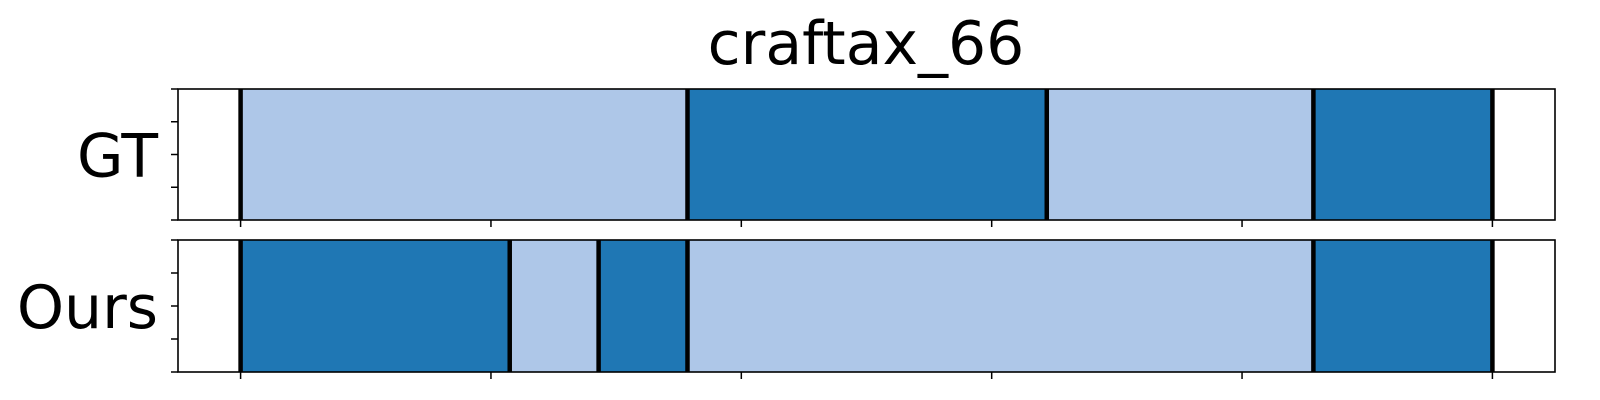  What do you see at coordinates (117, 157) in the screenshot?
I see `row-label-gt: GT` at bounding box center [117, 157].